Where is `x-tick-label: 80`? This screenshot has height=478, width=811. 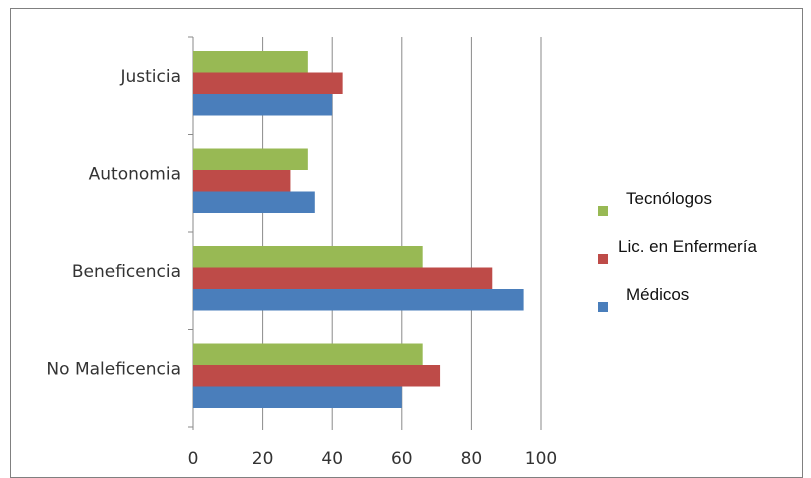
x-tick-label: 80 is located at coordinates (472, 456).